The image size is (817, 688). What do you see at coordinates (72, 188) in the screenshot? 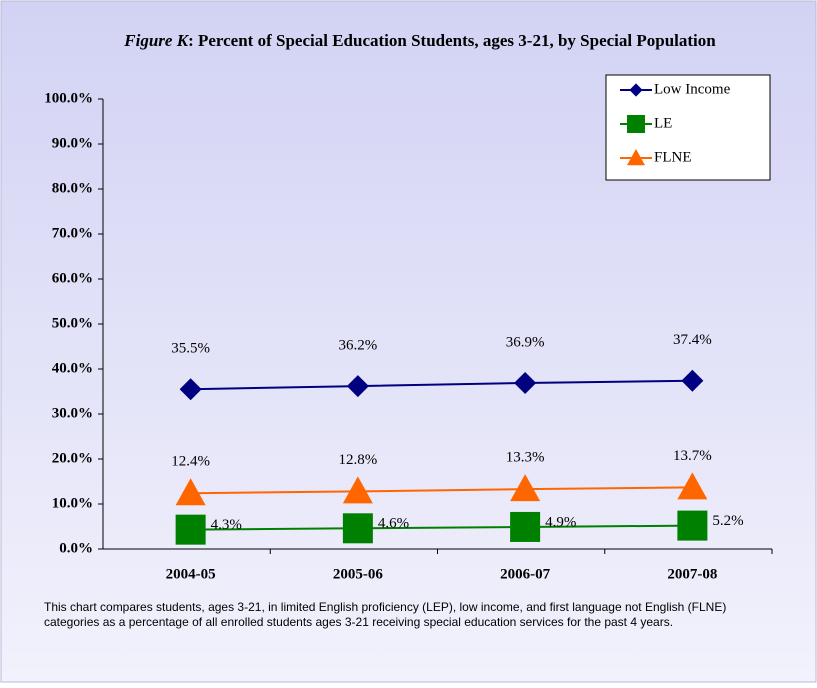
I see `y-tick-label: 80.0%` at bounding box center [72, 188].